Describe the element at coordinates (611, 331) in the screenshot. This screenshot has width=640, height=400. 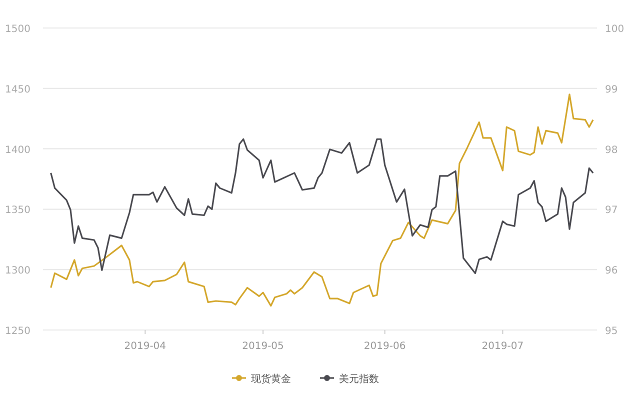
I see `y2-tick-label: 95` at that location.